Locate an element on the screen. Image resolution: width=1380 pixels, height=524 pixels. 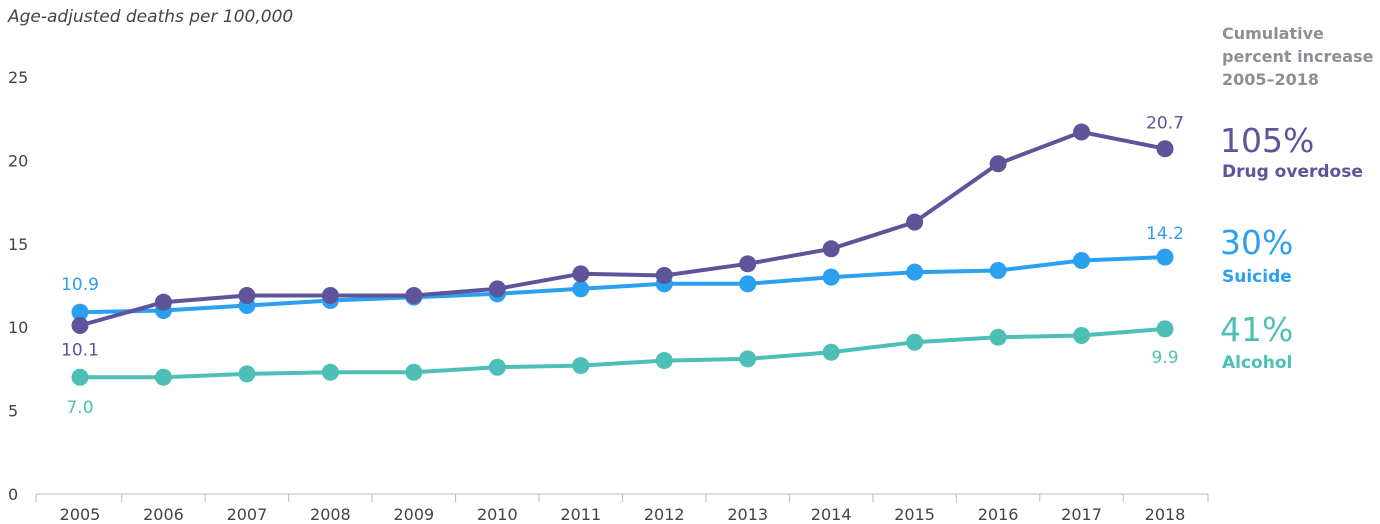
point-suicide-2016 is located at coordinates (998, 270).